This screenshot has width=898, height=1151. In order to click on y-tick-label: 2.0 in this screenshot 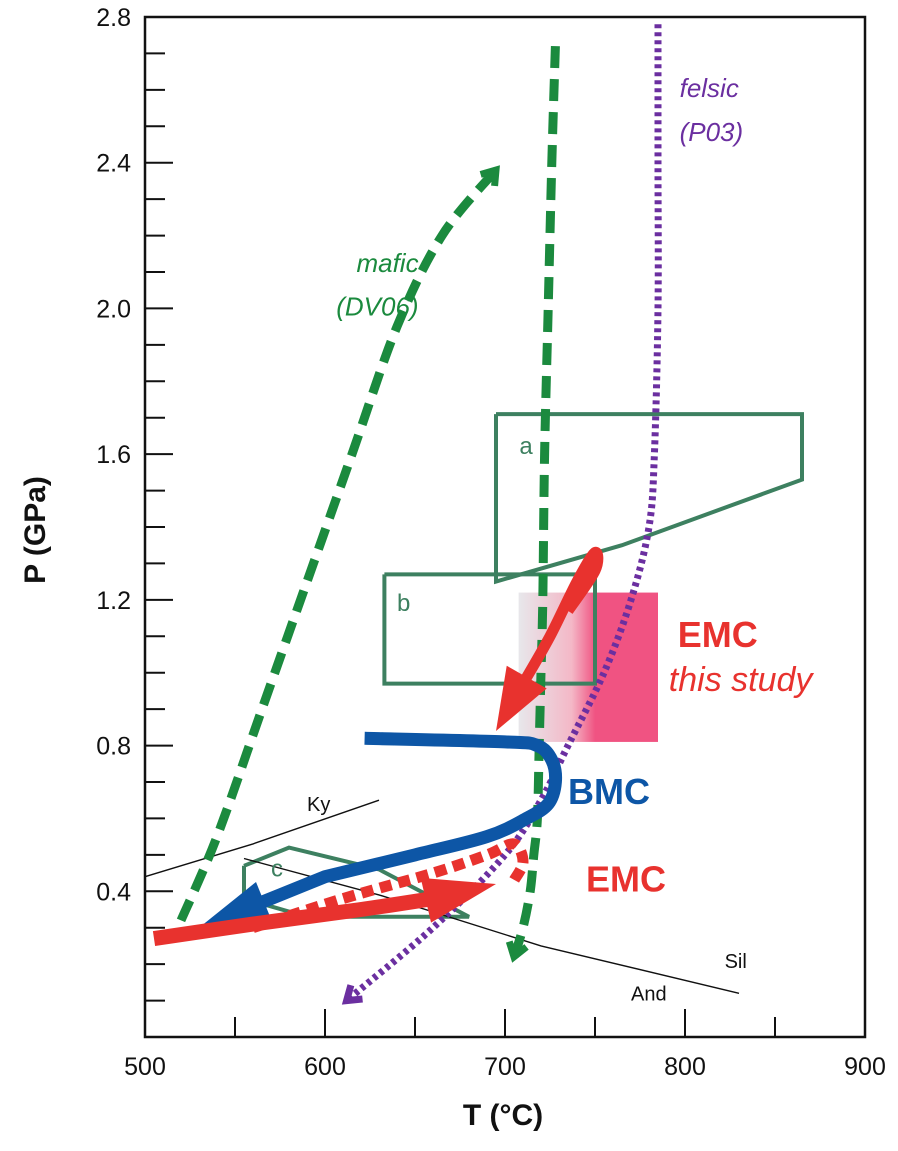, I will do `click(113, 309)`.